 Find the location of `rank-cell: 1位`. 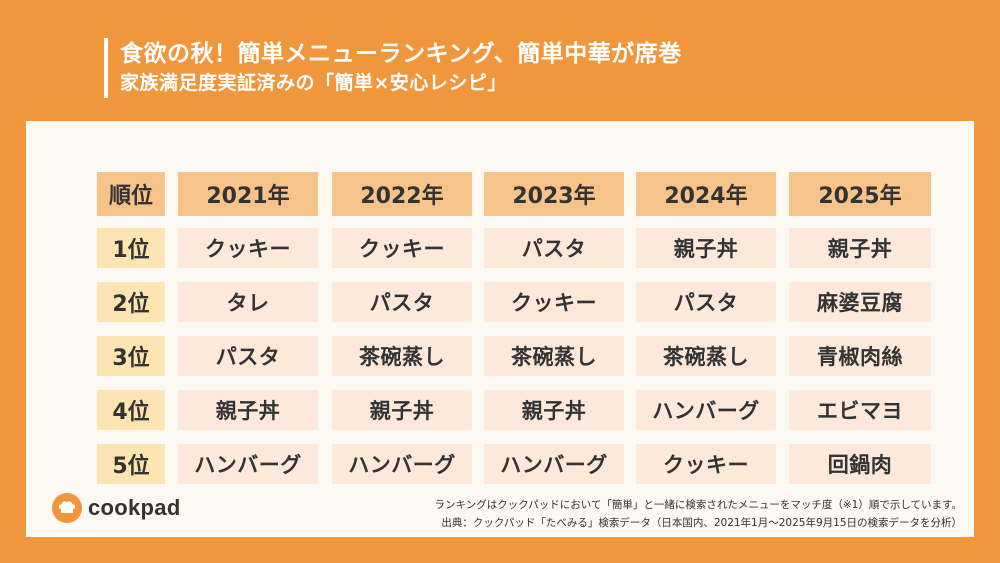

rank-cell: 1位 is located at coordinates (131, 248).